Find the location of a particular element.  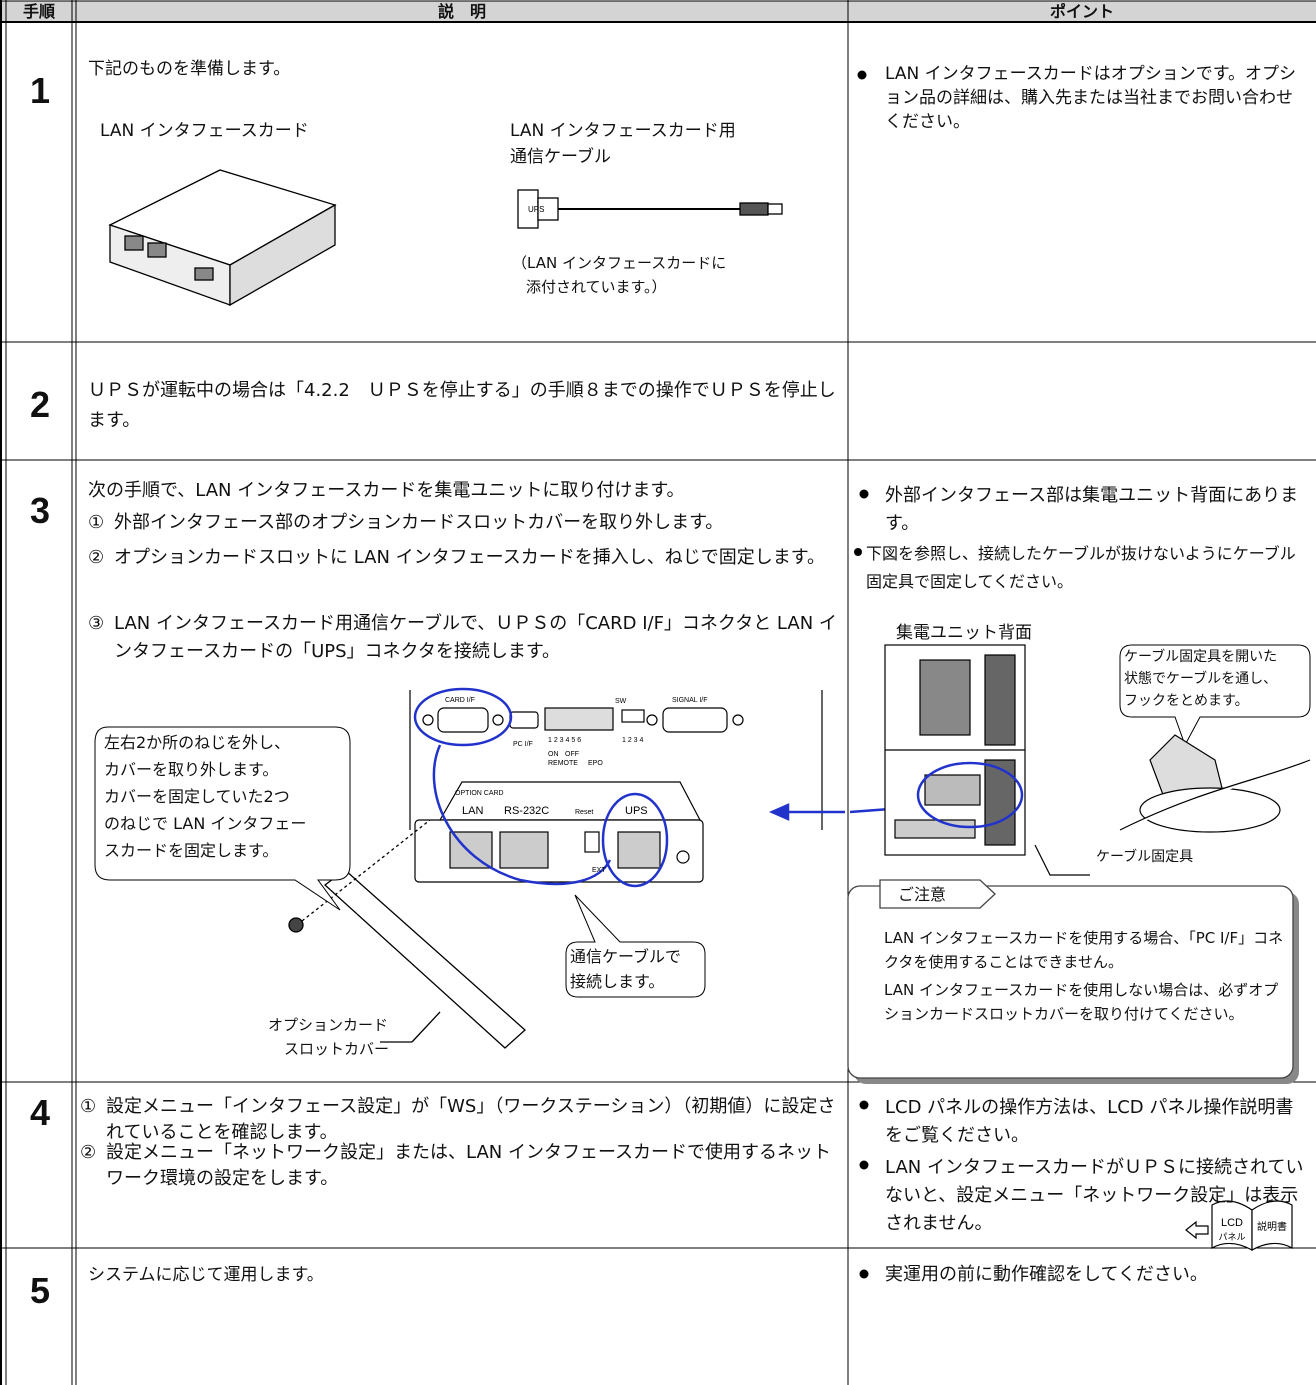

panel-label: OPTION CARD is located at coordinates (479, 793).